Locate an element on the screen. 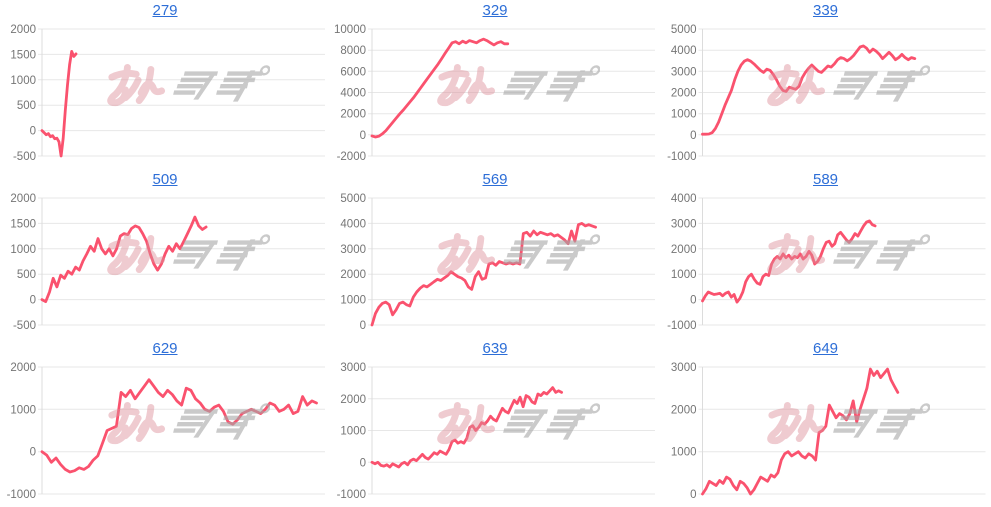 Image resolution: width=991 pixels, height=507 pixels. plot-area: 5000 4000 3000 2000 1000 0 -1000 is located at coordinates (825, 95).